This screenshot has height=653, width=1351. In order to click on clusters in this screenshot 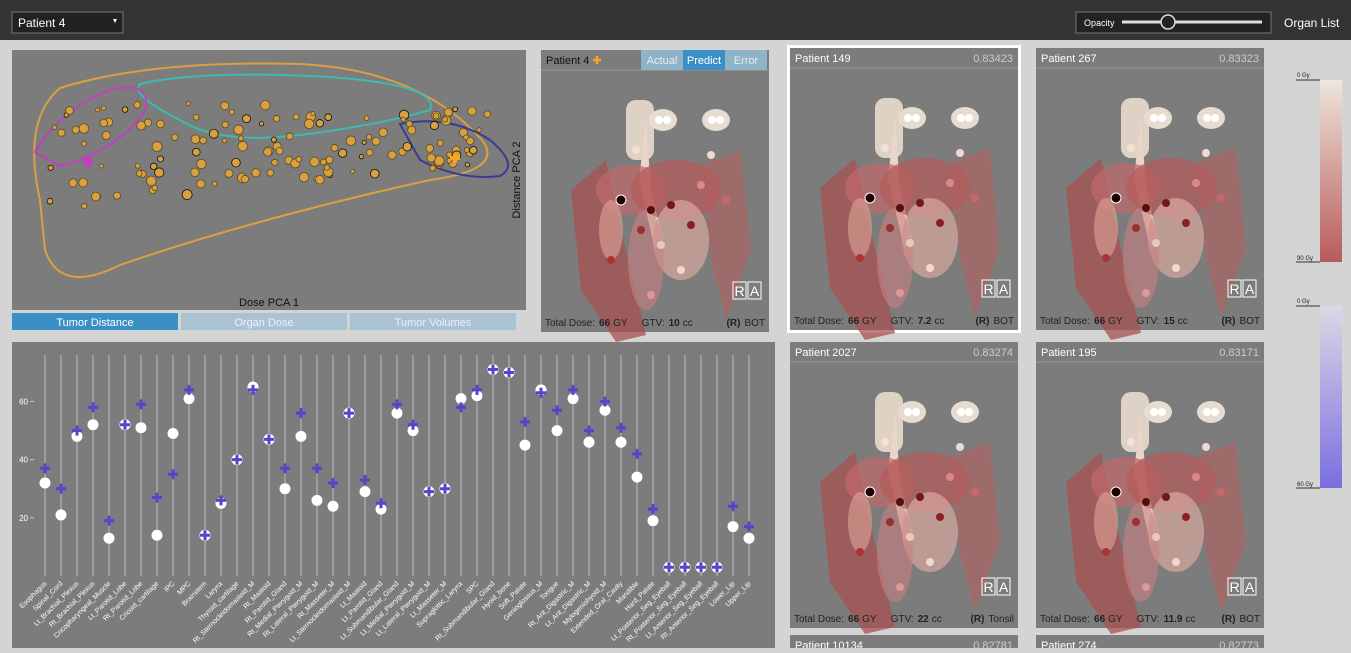, I will do `click(271, 170)`.